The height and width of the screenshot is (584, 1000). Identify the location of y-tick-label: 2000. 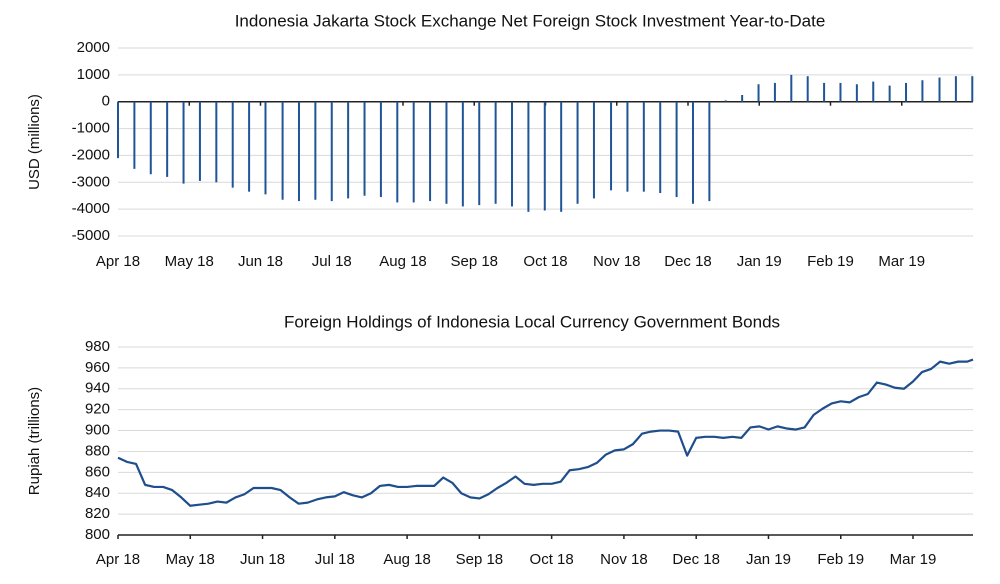
(93, 47).